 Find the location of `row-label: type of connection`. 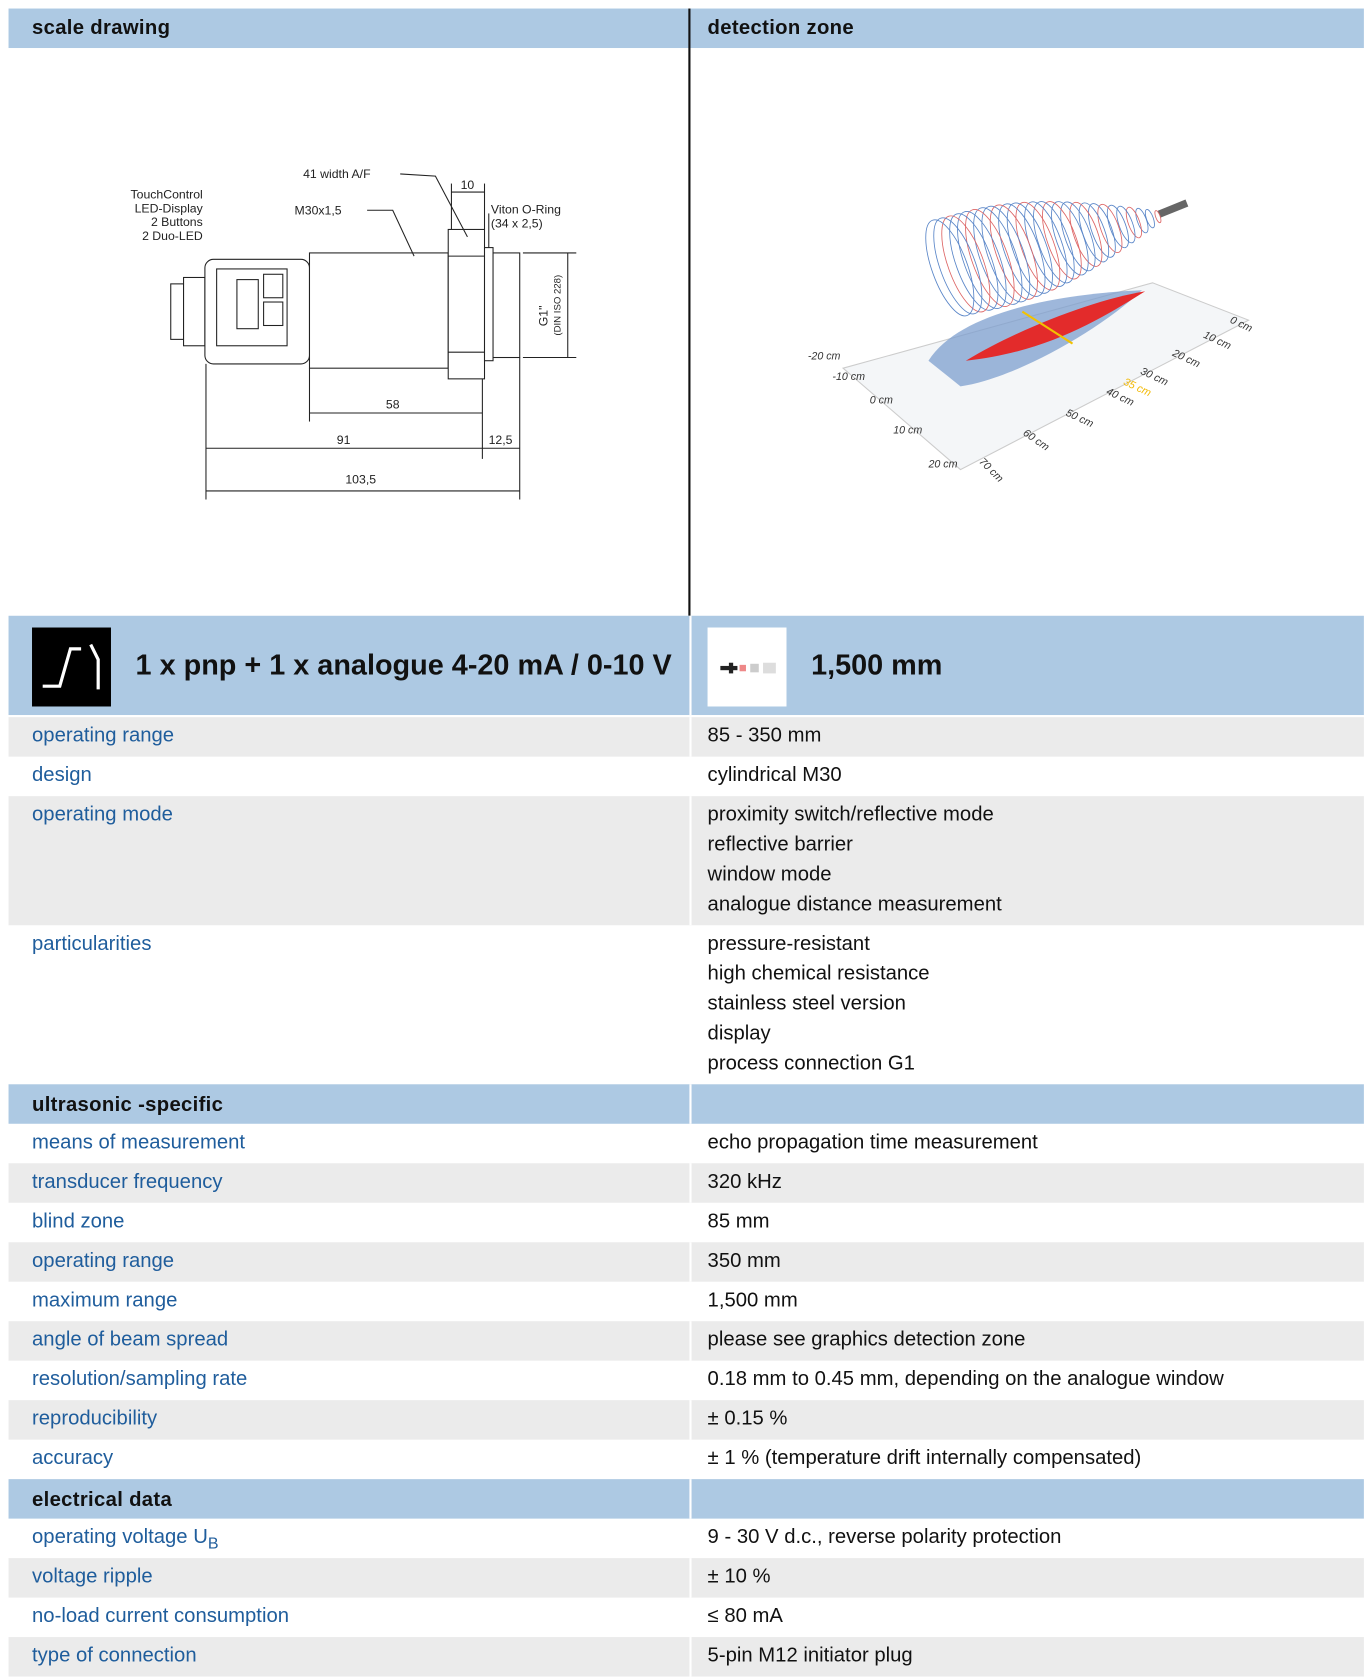

row-label: type of connection is located at coordinates (114, 1656).